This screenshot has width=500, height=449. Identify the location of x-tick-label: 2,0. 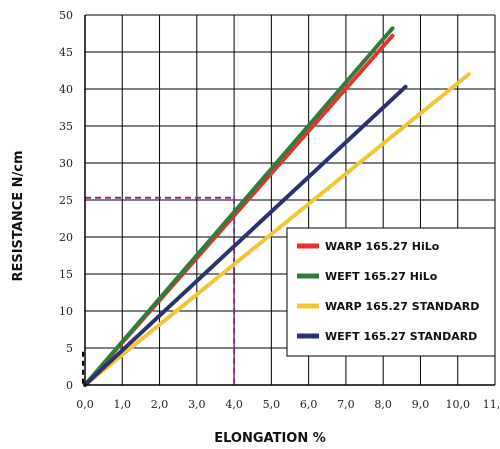
(160, 404).